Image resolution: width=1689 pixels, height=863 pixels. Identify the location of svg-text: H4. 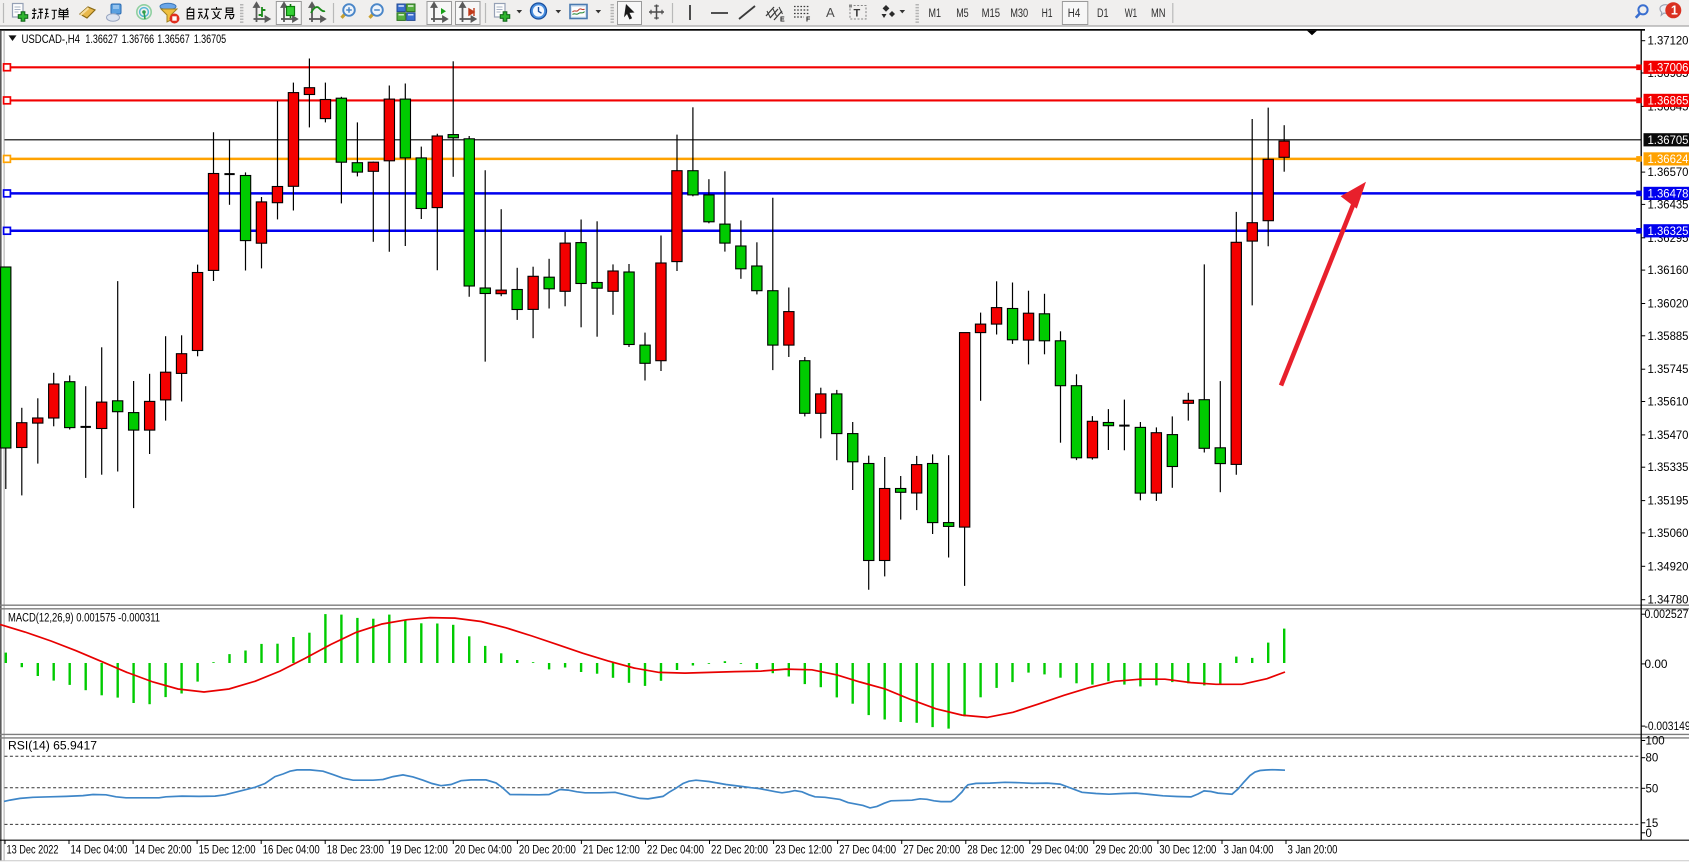
(1074, 14).